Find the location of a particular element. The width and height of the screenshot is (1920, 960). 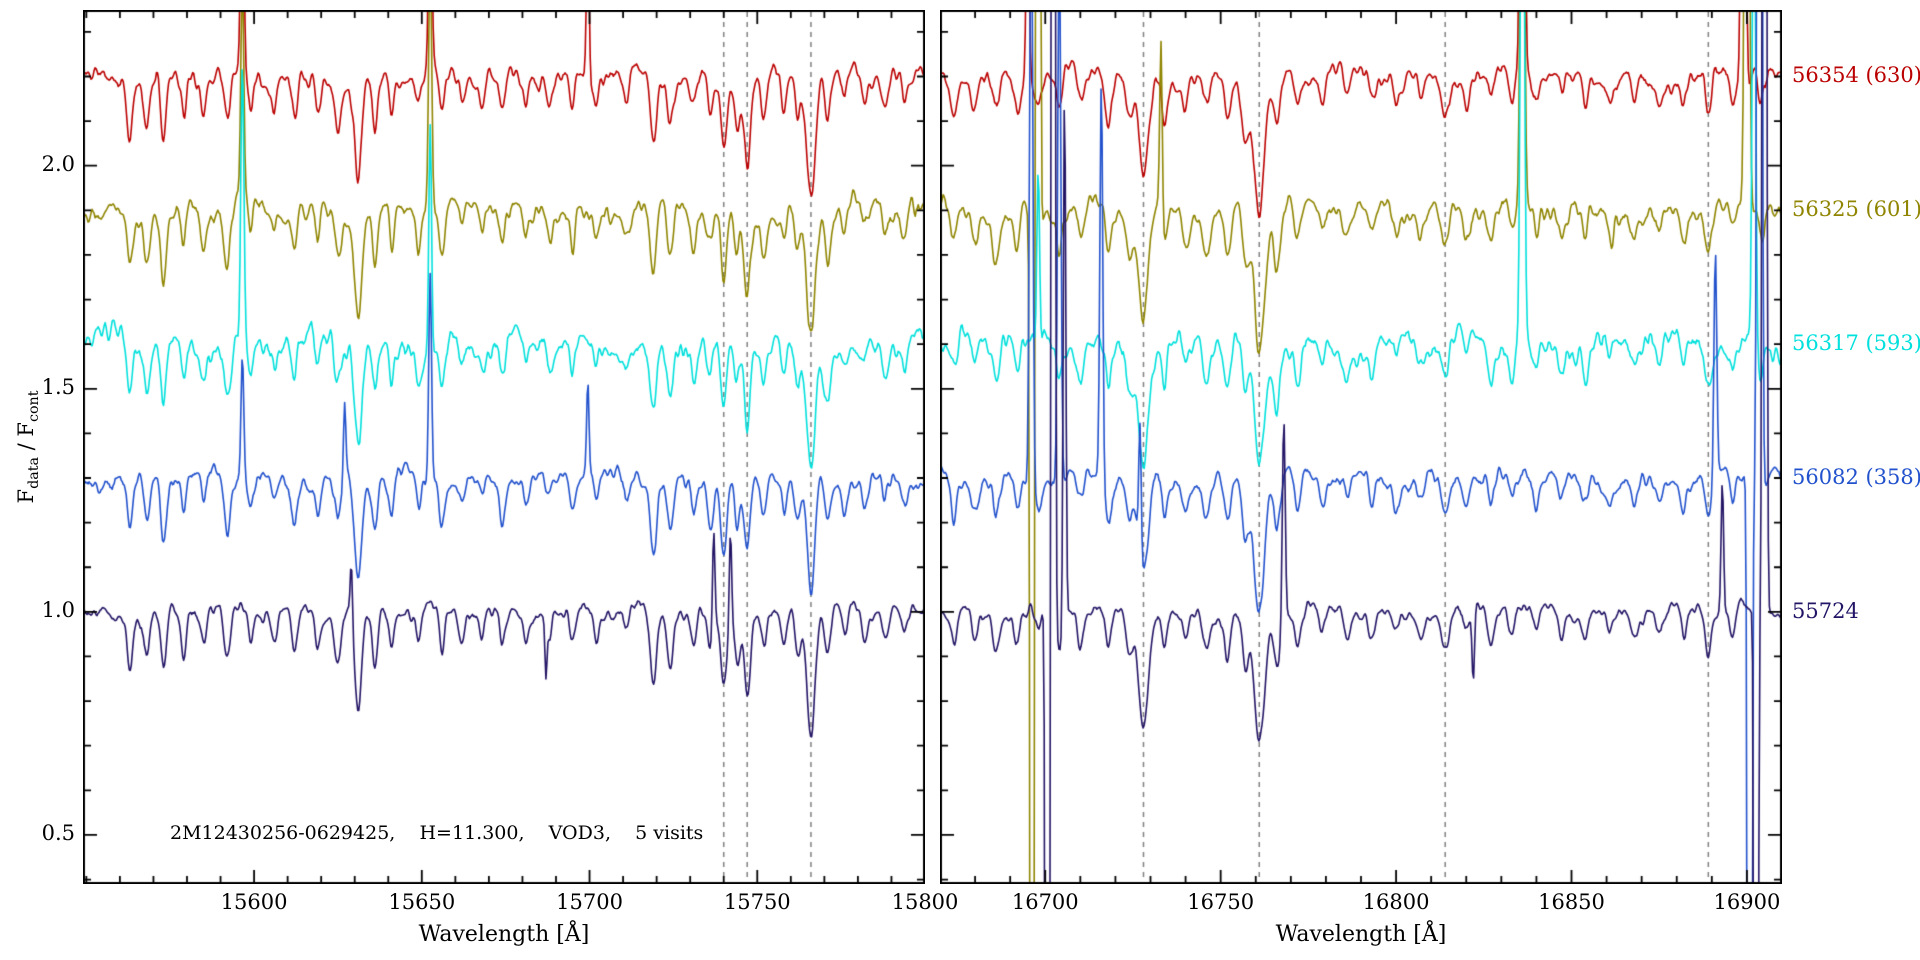

visit-label-56082: 56082 (358) is located at coordinates (1856, 477).